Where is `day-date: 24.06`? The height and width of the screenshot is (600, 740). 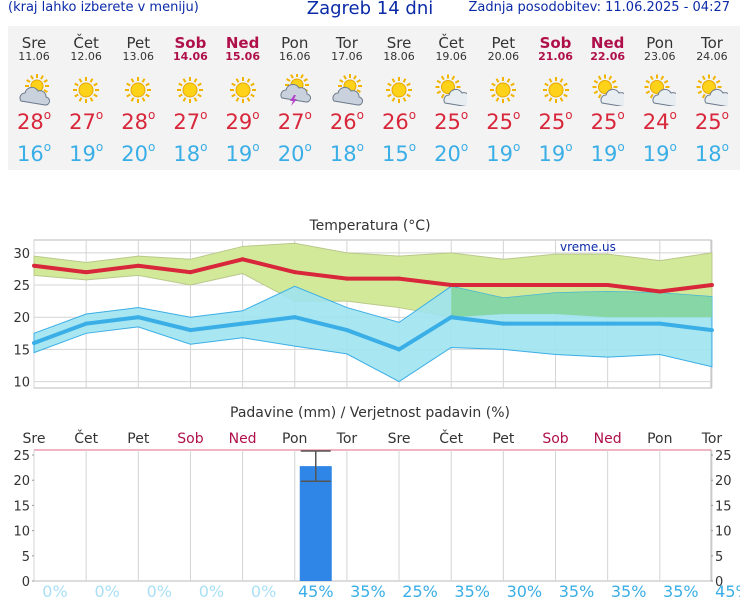 day-date: 24.06 is located at coordinates (712, 56).